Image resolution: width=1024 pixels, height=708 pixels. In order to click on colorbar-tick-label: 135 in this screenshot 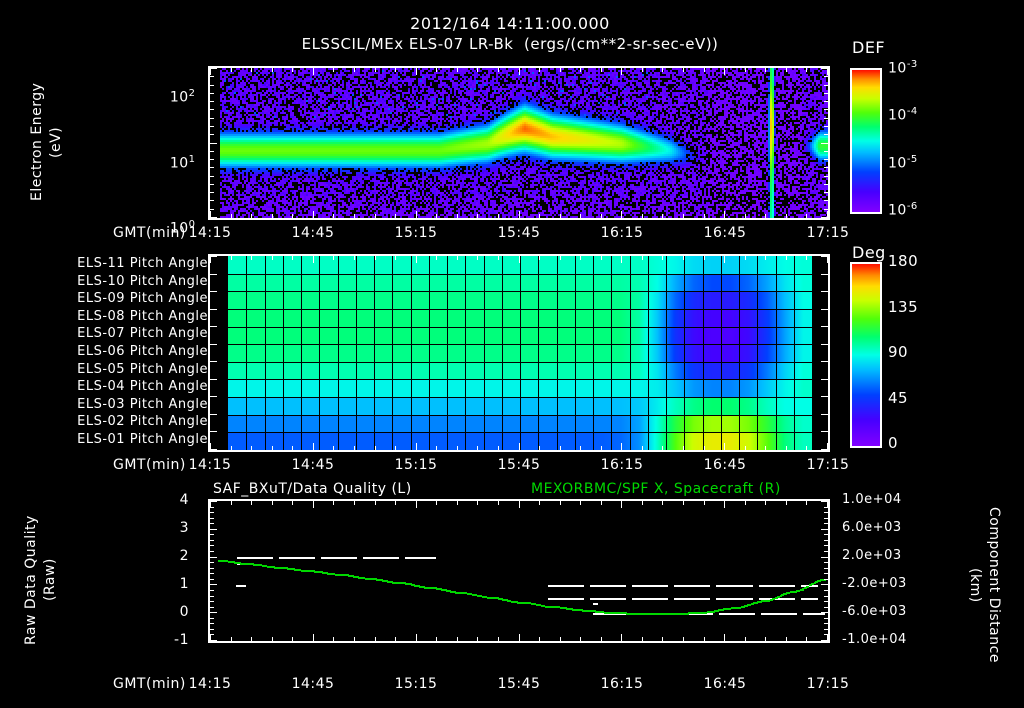, I will do `click(903, 306)`.